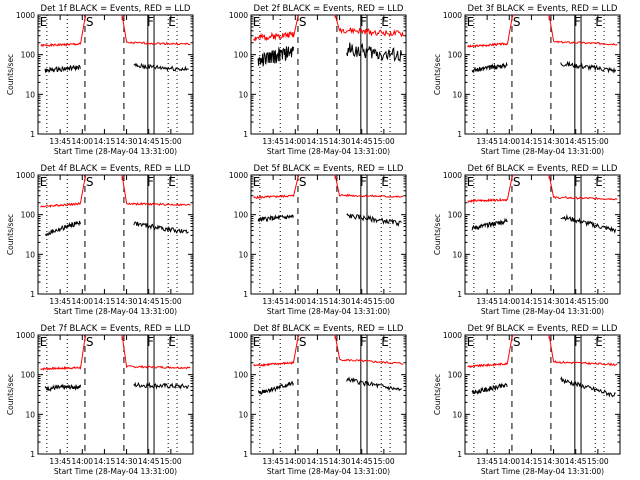  I want to click on panel-title: Det 9f BLACK = Events, RED = LLD, so click(543, 329).